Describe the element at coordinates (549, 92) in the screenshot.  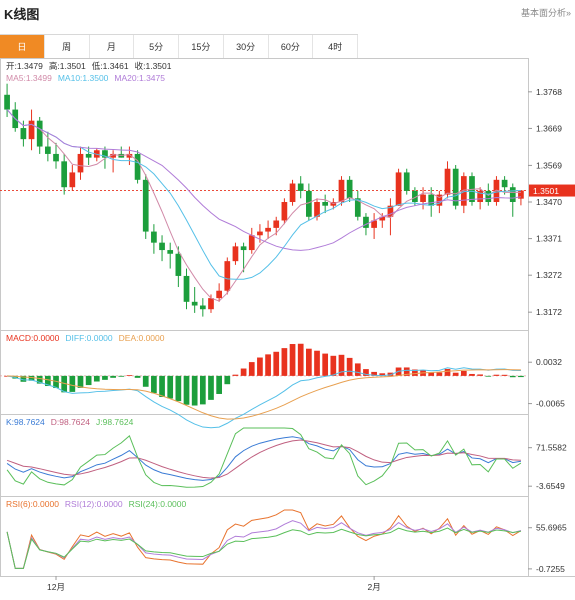
I see `price-tick-label: 1.3768` at that location.